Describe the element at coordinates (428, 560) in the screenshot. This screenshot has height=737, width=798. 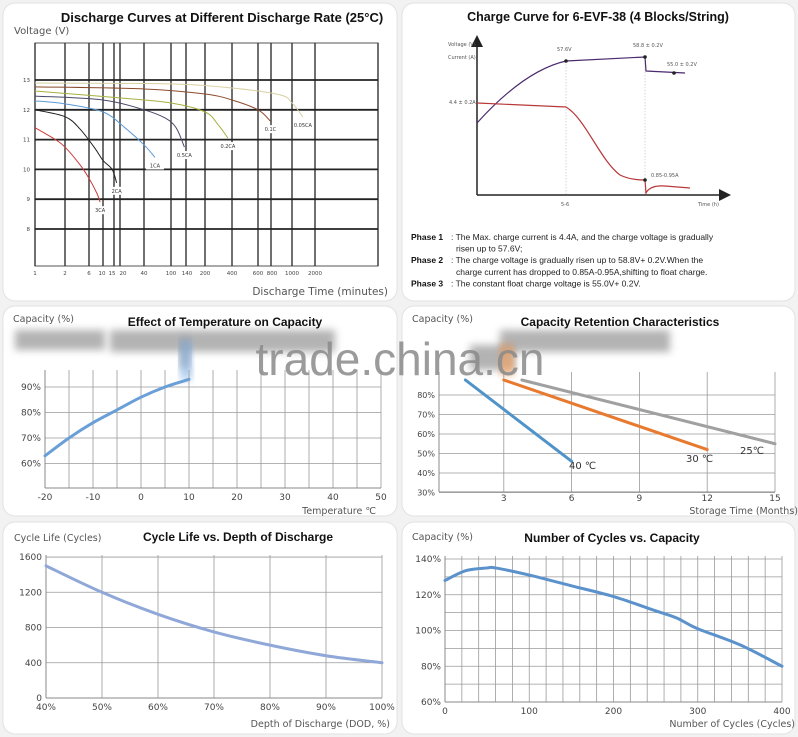
I see `y-tick-label: 140%` at that location.